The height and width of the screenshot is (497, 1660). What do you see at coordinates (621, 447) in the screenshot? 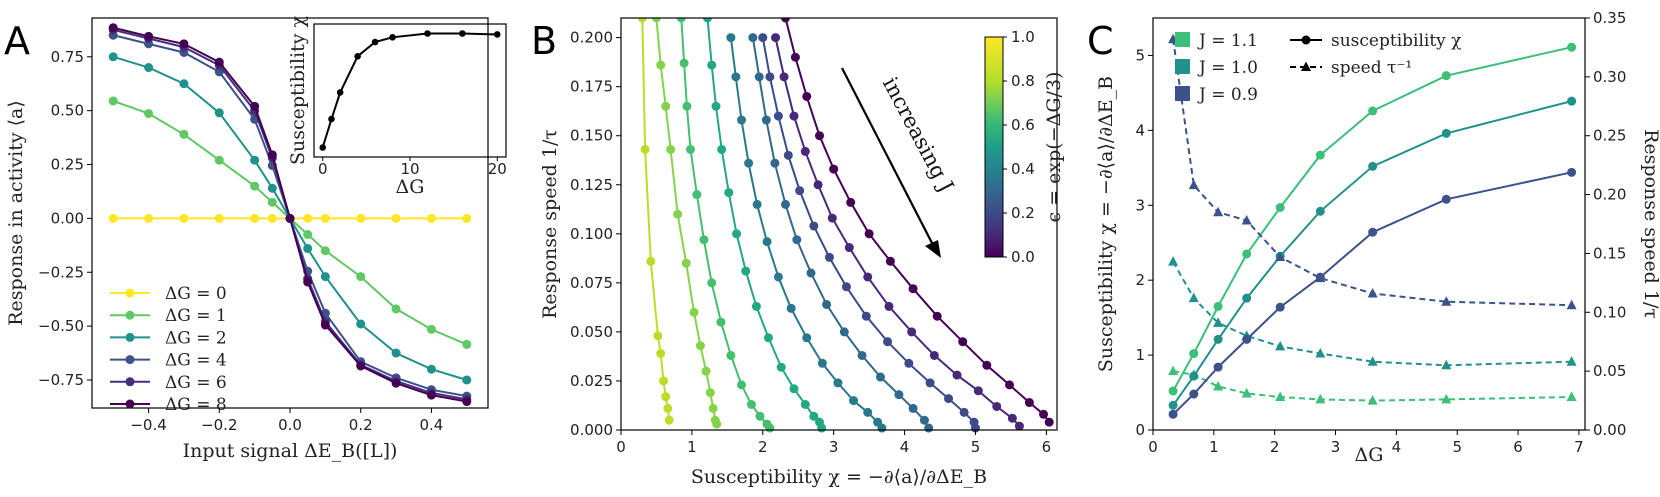
I see `x-tick-label: 0` at bounding box center [621, 447].